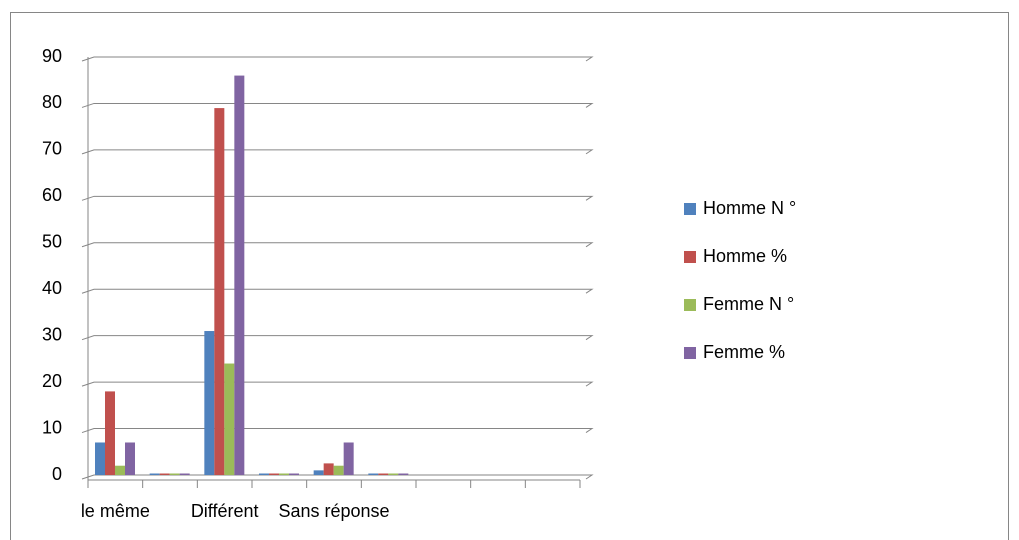 This screenshot has height=540, width=1019. Describe the element at coordinates (52, 195) in the screenshot. I see `y-tick-label: 60` at that location.